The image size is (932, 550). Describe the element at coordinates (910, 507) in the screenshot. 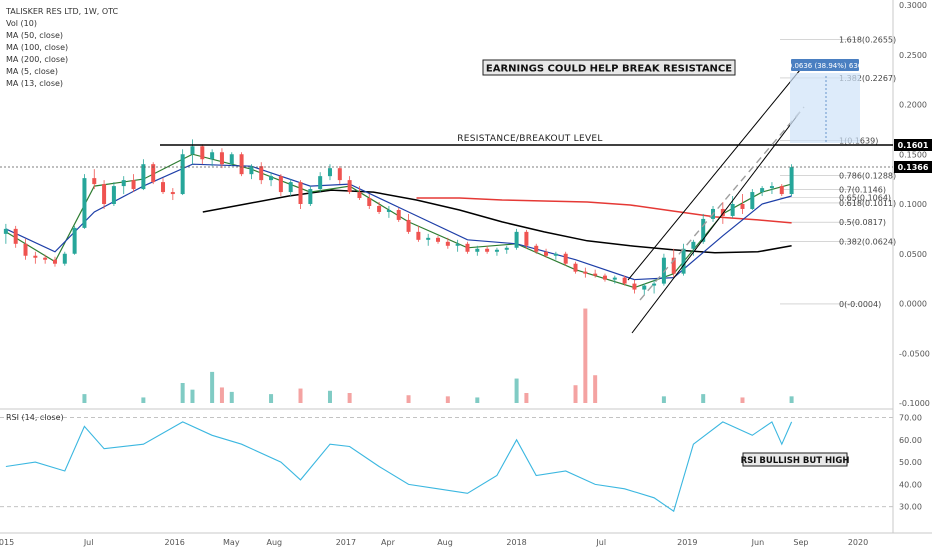

I see `rsi-tick-label: 30.00` at that location.